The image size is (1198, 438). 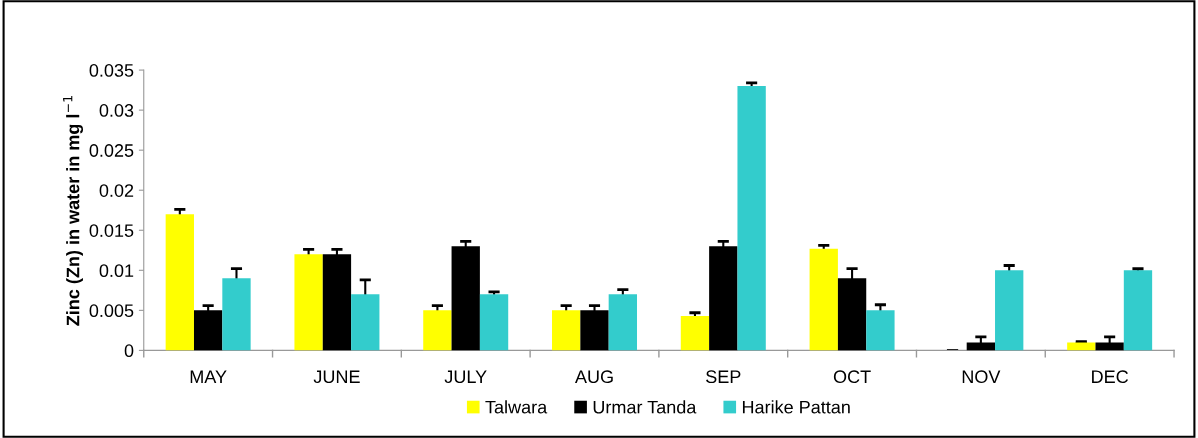 What do you see at coordinates (73, 210) in the screenshot?
I see `y-axis-title: Zinc (Zn) in water in mg l$^{−1}$` at bounding box center [73, 210].